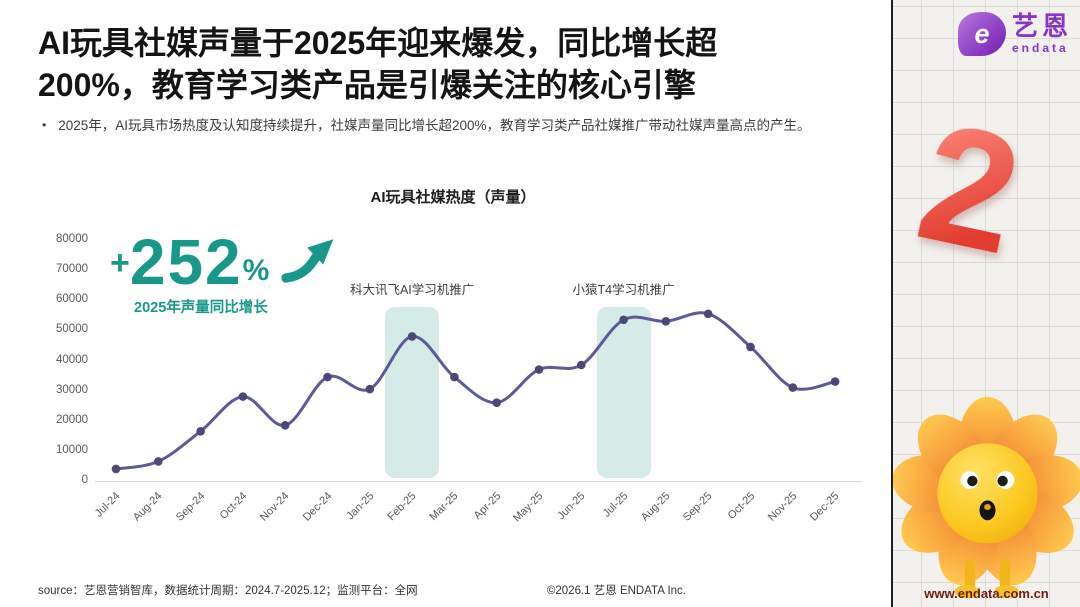 The width and height of the screenshot is (1080, 607). Describe the element at coordinates (1040, 48) in the screenshot. I see `brand-name-en: endata` at that location.